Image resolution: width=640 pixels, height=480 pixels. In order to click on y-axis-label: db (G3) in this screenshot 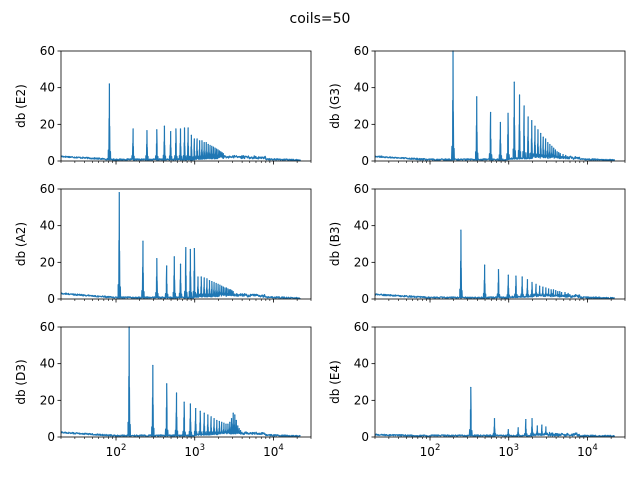, I will do `click(335, 105)`.